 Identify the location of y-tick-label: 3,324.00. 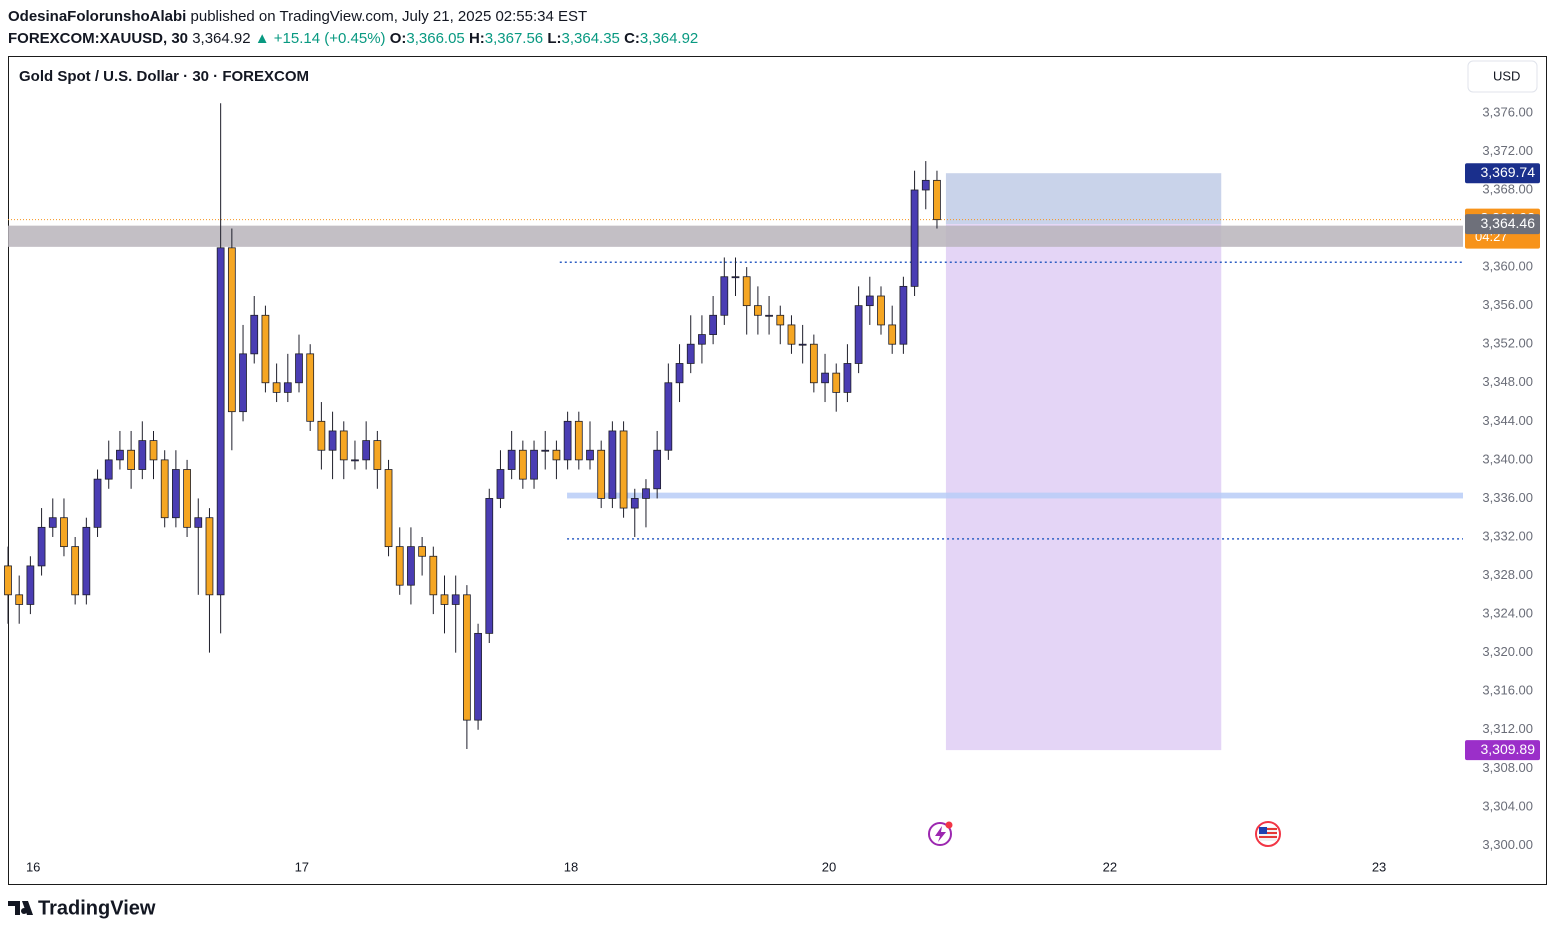
(1507, 613).